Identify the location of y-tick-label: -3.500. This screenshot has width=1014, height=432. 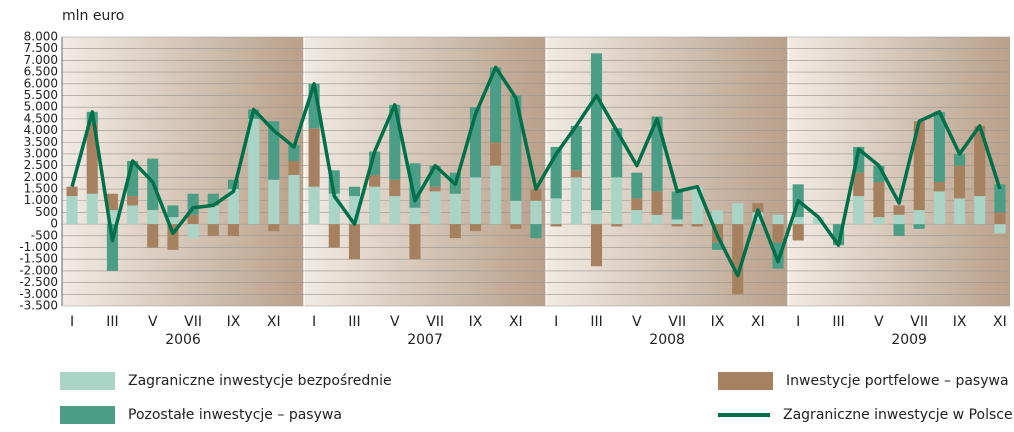
(38, 306).